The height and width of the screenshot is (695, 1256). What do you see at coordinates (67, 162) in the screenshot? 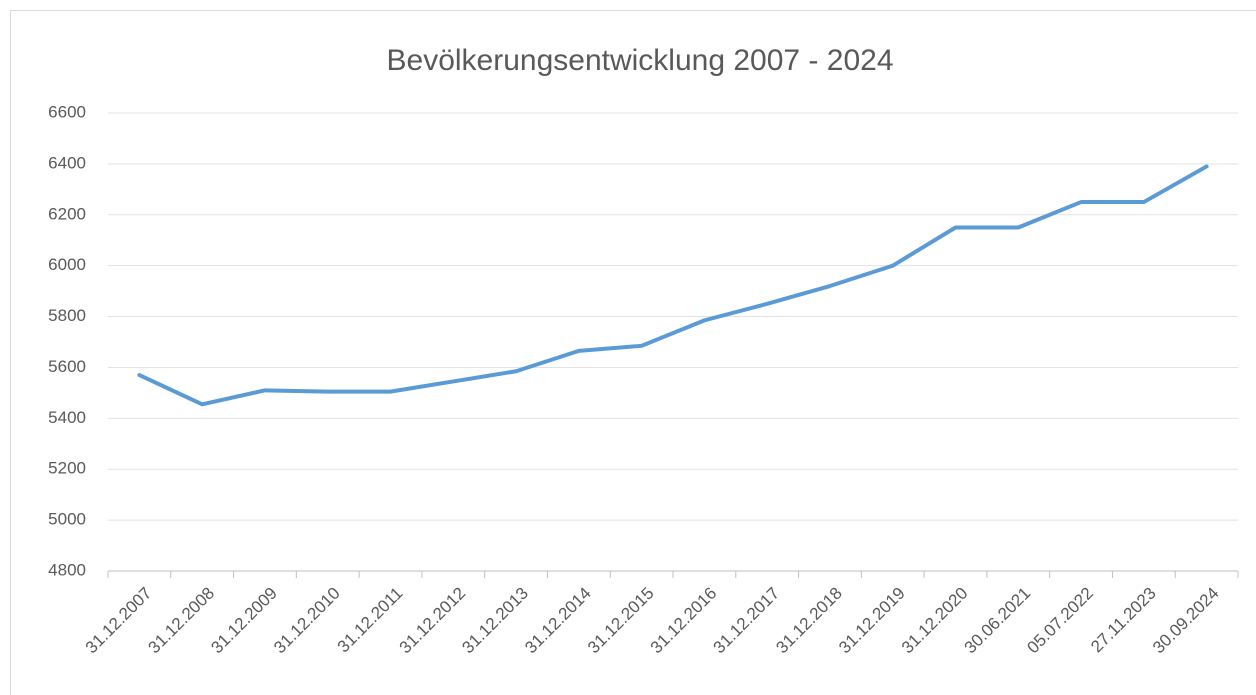
I see `y-tick-label: 6400` at bounding box center [67, 162].